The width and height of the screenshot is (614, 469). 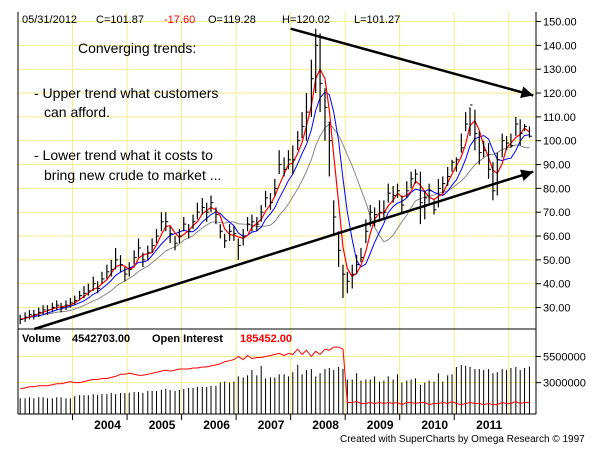 I want to click on year-tick-label: 2010, so click(x=434, y=425).